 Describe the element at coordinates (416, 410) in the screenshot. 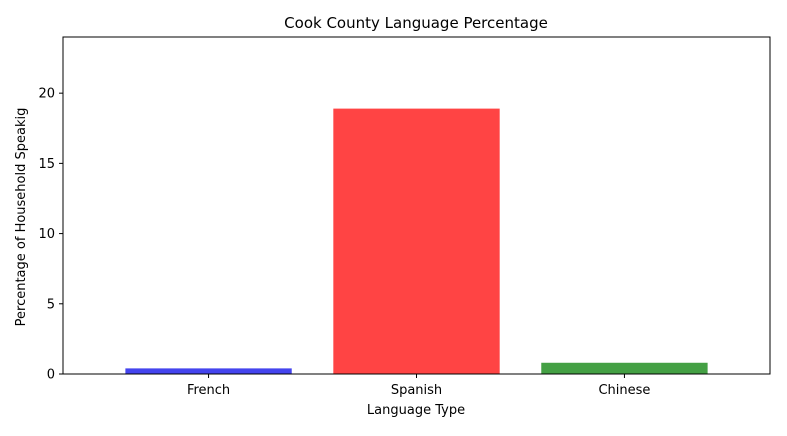

I see `x-axis-label: Language Type` at that location.